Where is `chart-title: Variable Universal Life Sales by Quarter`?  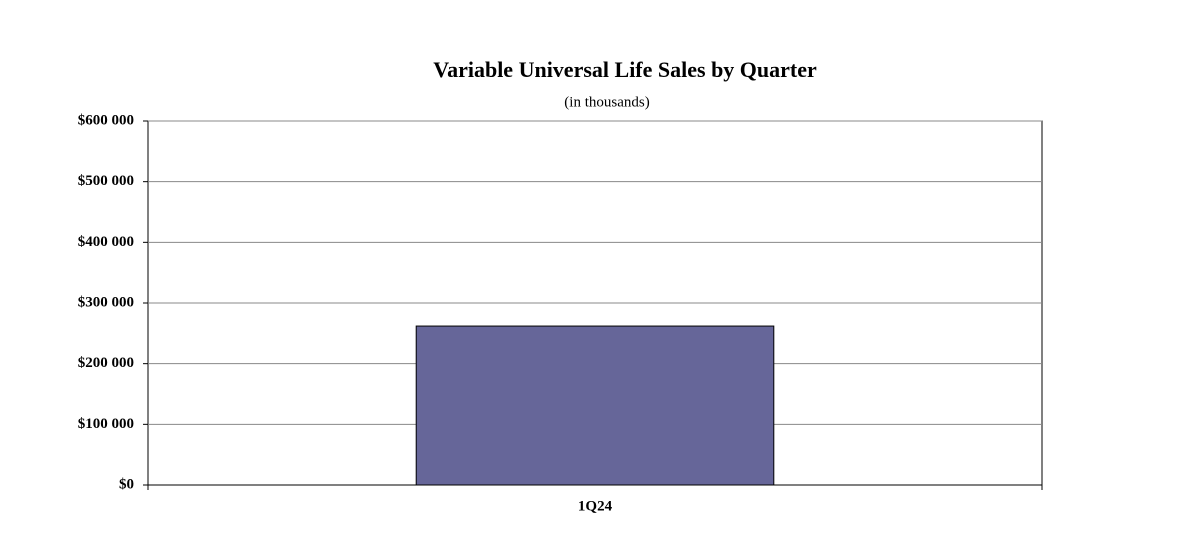 chart-title: Variable Universal Life Sales by Quarter is located at coordinates (625, 69).